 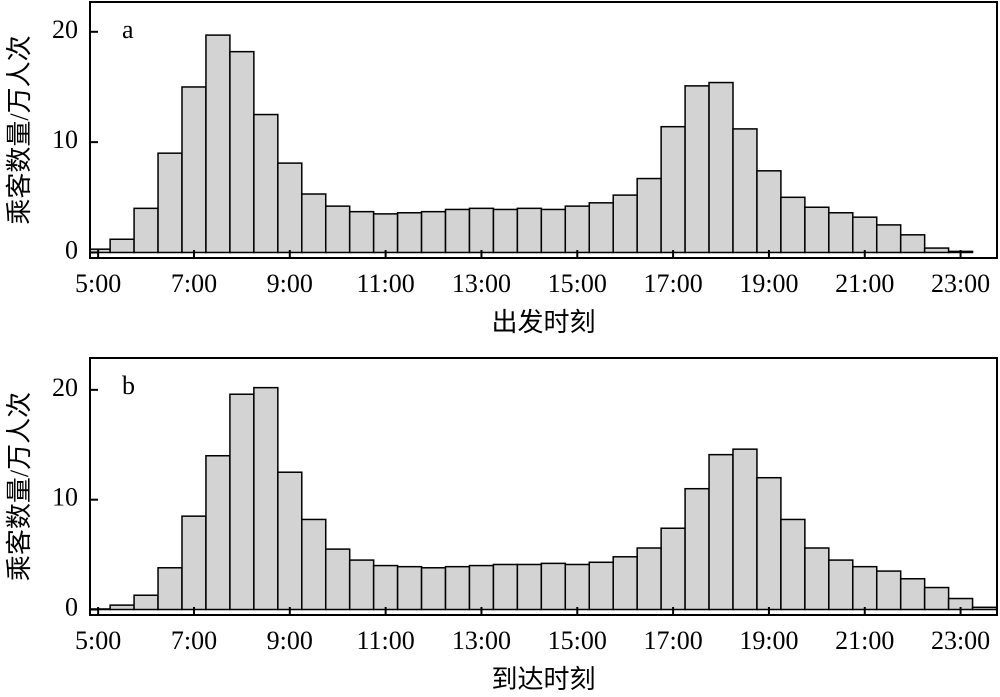 I want to click on x-tick-label: 13:00, so click(x=481, y=640).